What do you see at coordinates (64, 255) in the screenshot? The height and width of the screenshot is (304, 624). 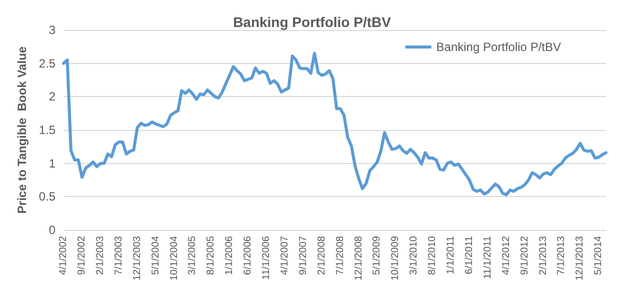 I see `x-tick-label: 4/1/2002` at bounding box center [64, 255].